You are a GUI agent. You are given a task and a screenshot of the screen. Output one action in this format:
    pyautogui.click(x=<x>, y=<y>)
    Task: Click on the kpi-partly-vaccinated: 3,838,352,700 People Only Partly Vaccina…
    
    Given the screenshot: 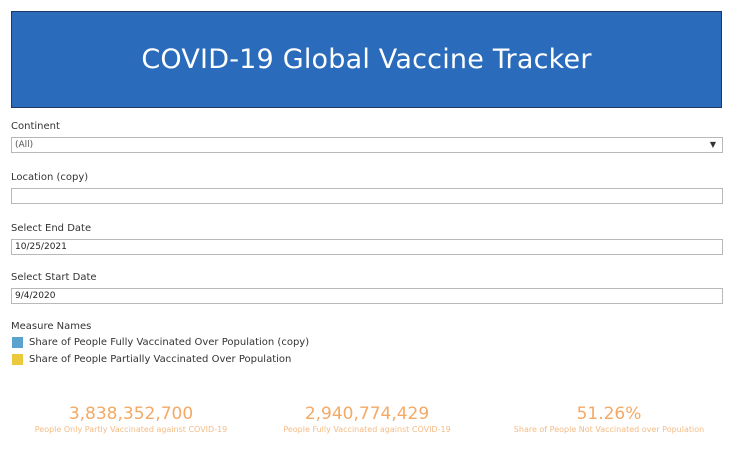 What is the action you would take?
    pyautogui.click(x=131, y=420)
    